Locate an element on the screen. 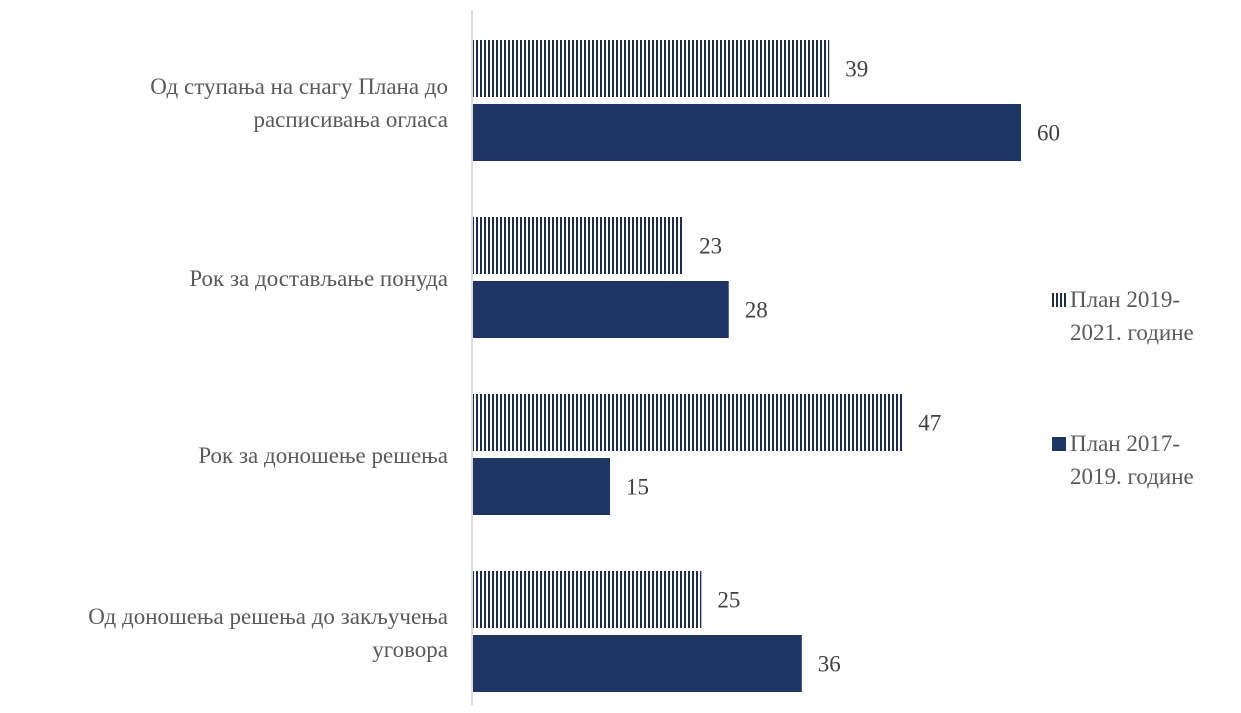 This screenshot has height=713, width=1241. data-label-plan-2019-2021-3: 25 is located at coordinates (728, 600).